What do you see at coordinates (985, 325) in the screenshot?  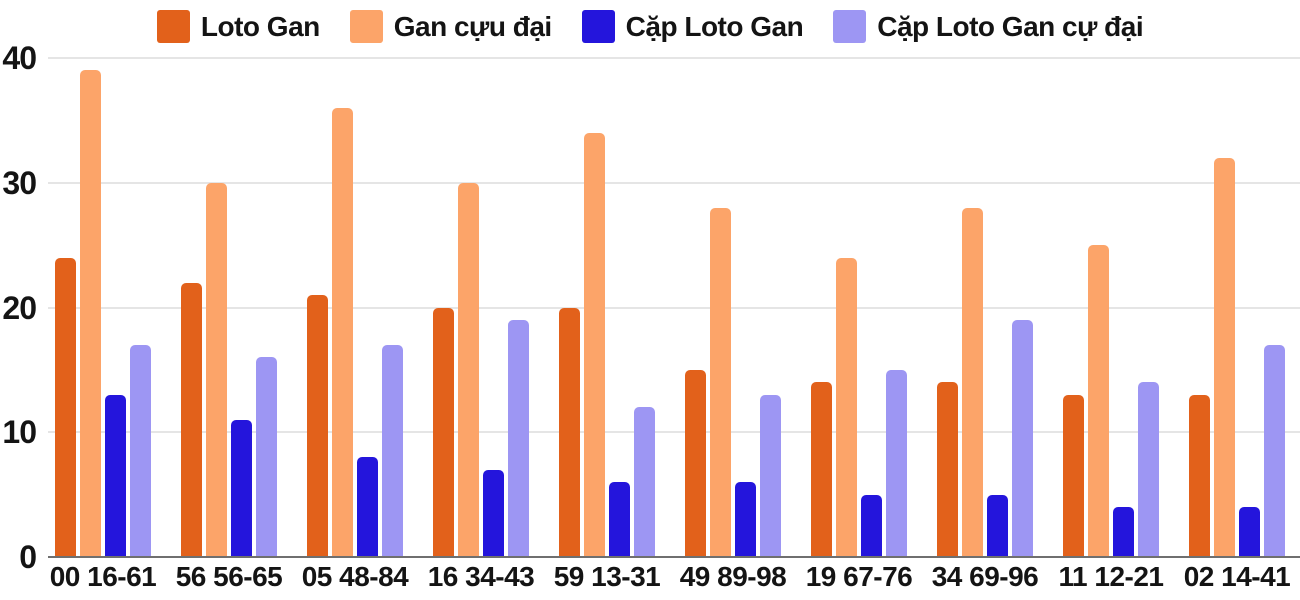 I see `bar-group-34-69-96: 34 69-96` at bounding box center [985, 325].